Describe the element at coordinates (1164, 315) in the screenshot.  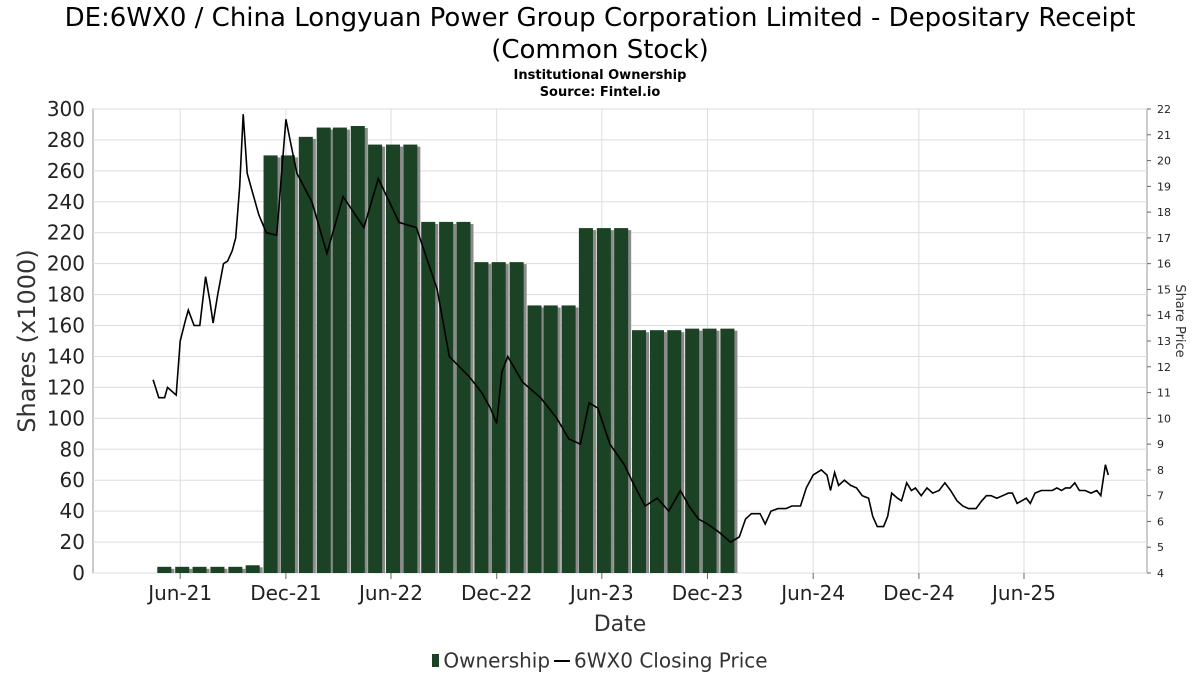
I see `y2-tick-label: 14` at that location.